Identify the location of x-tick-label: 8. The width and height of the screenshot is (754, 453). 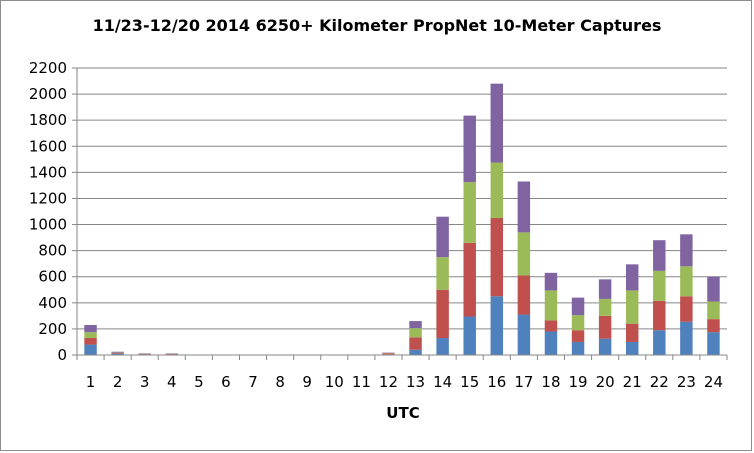
(280, 382).